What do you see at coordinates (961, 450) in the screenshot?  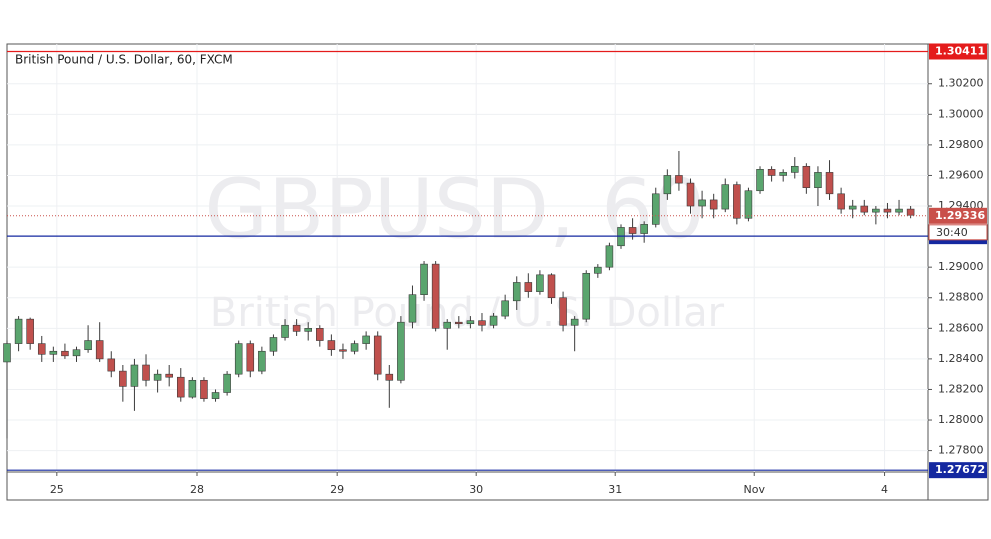 I see `y-tick-label: 1.27800` at bounding box center [961, 450].